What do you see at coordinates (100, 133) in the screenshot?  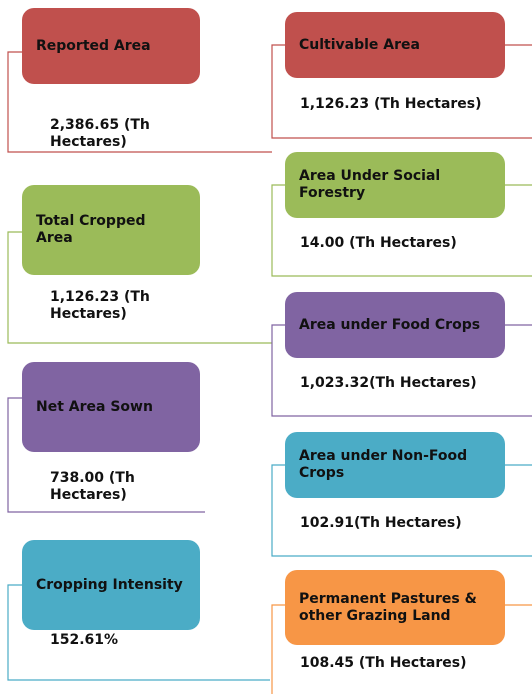 I see `card-value: 2,386.65 (Th Hectares)` at bounding box center [100, 133].